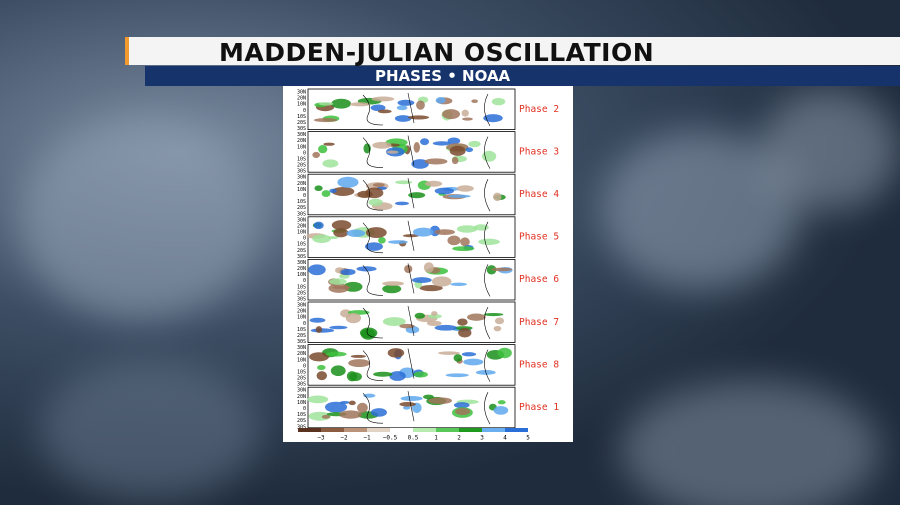 The width and height of the screenshot is (900, 505). What do you see at coordinates (321, 438) in the screenshot?
I see `colorbar-label: −3` at bounding box center [321, 438].